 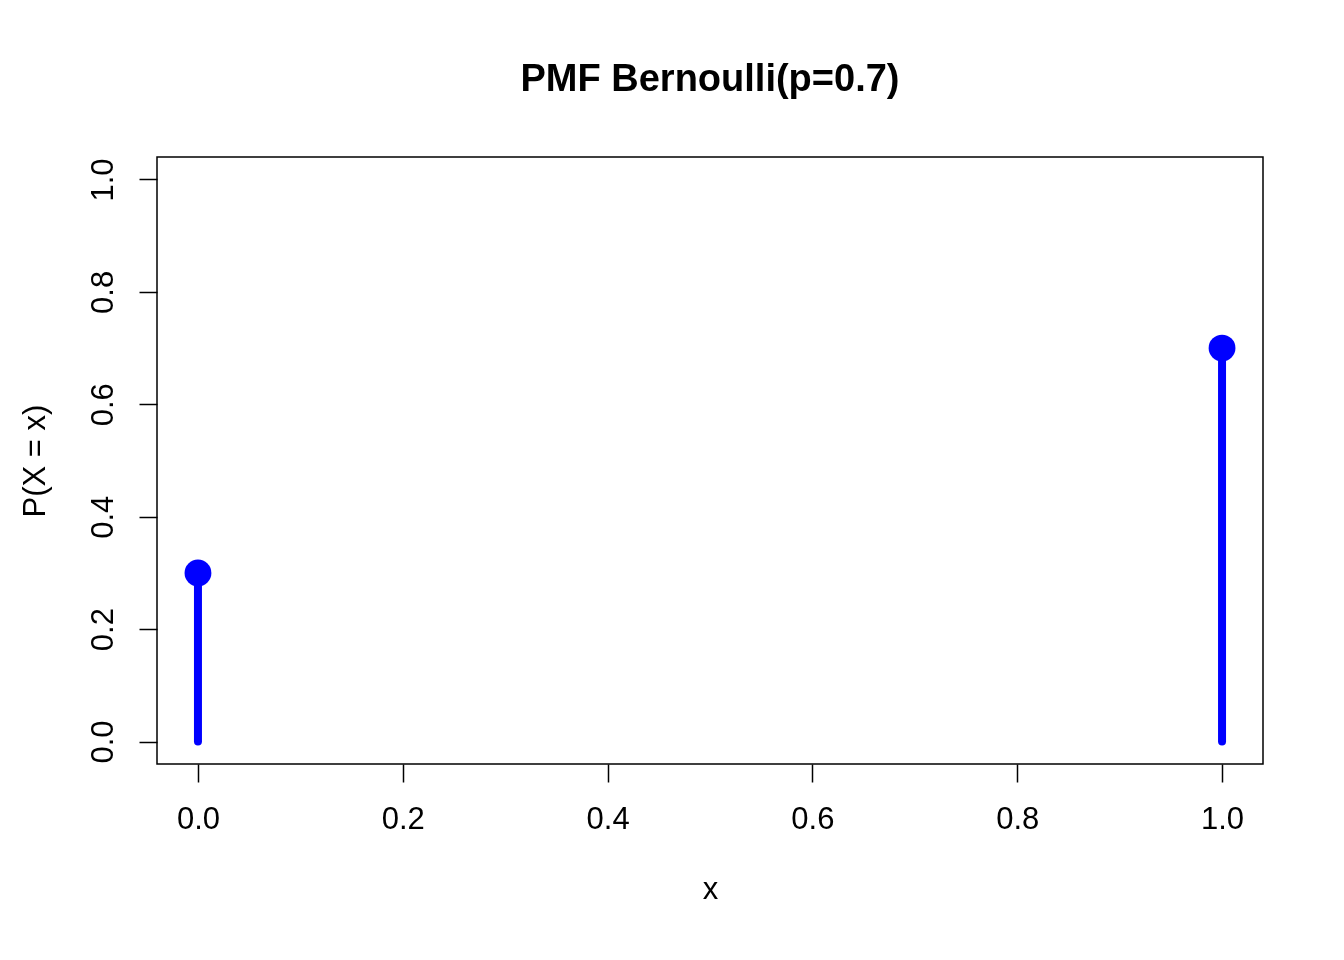 What do you see at coordinates (403, 818) in the screenshot?
I see `x-tick-label: 0.2` at bounding box center [403, 818].